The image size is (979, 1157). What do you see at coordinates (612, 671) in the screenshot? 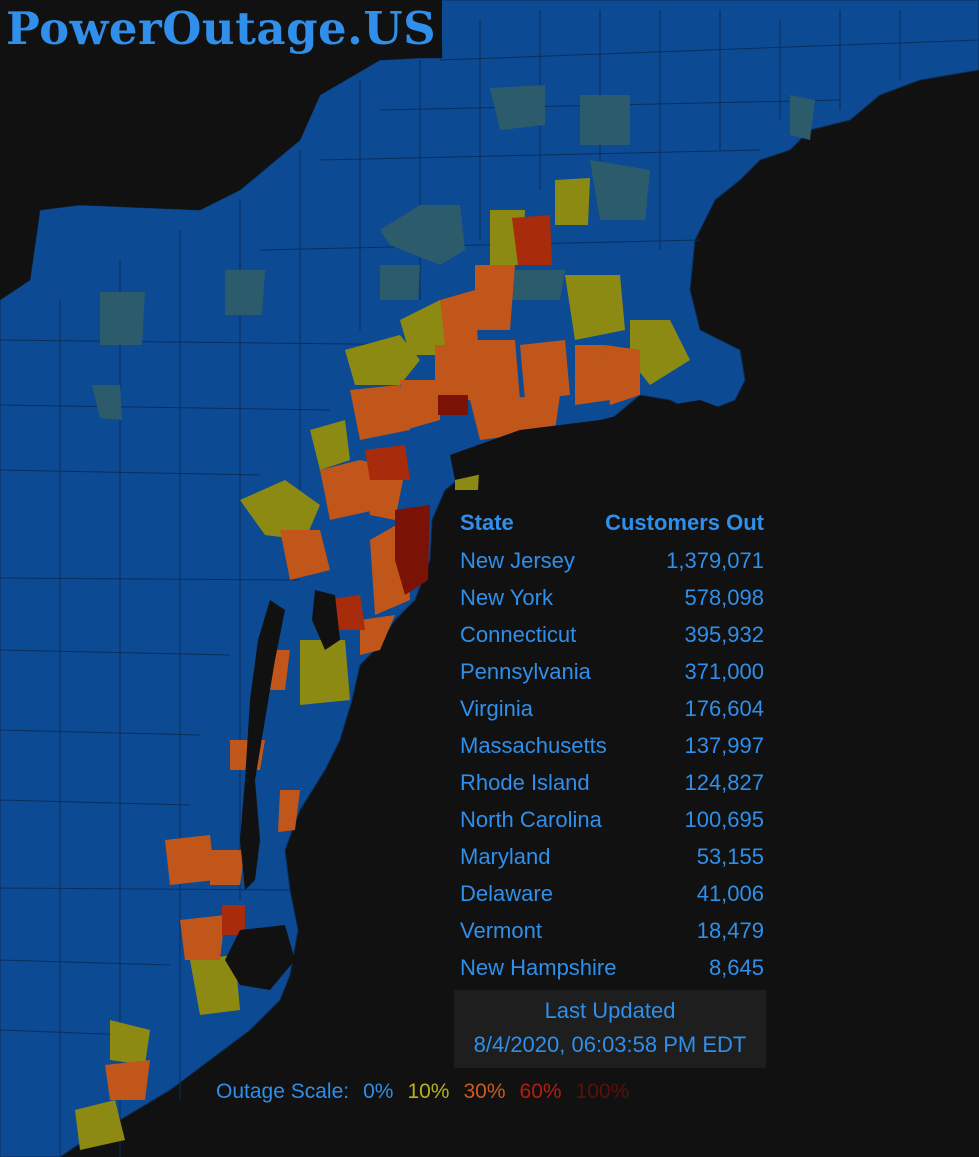
I see `table-row: Pennsylvania 371,000` at bounding box center [612, 671].